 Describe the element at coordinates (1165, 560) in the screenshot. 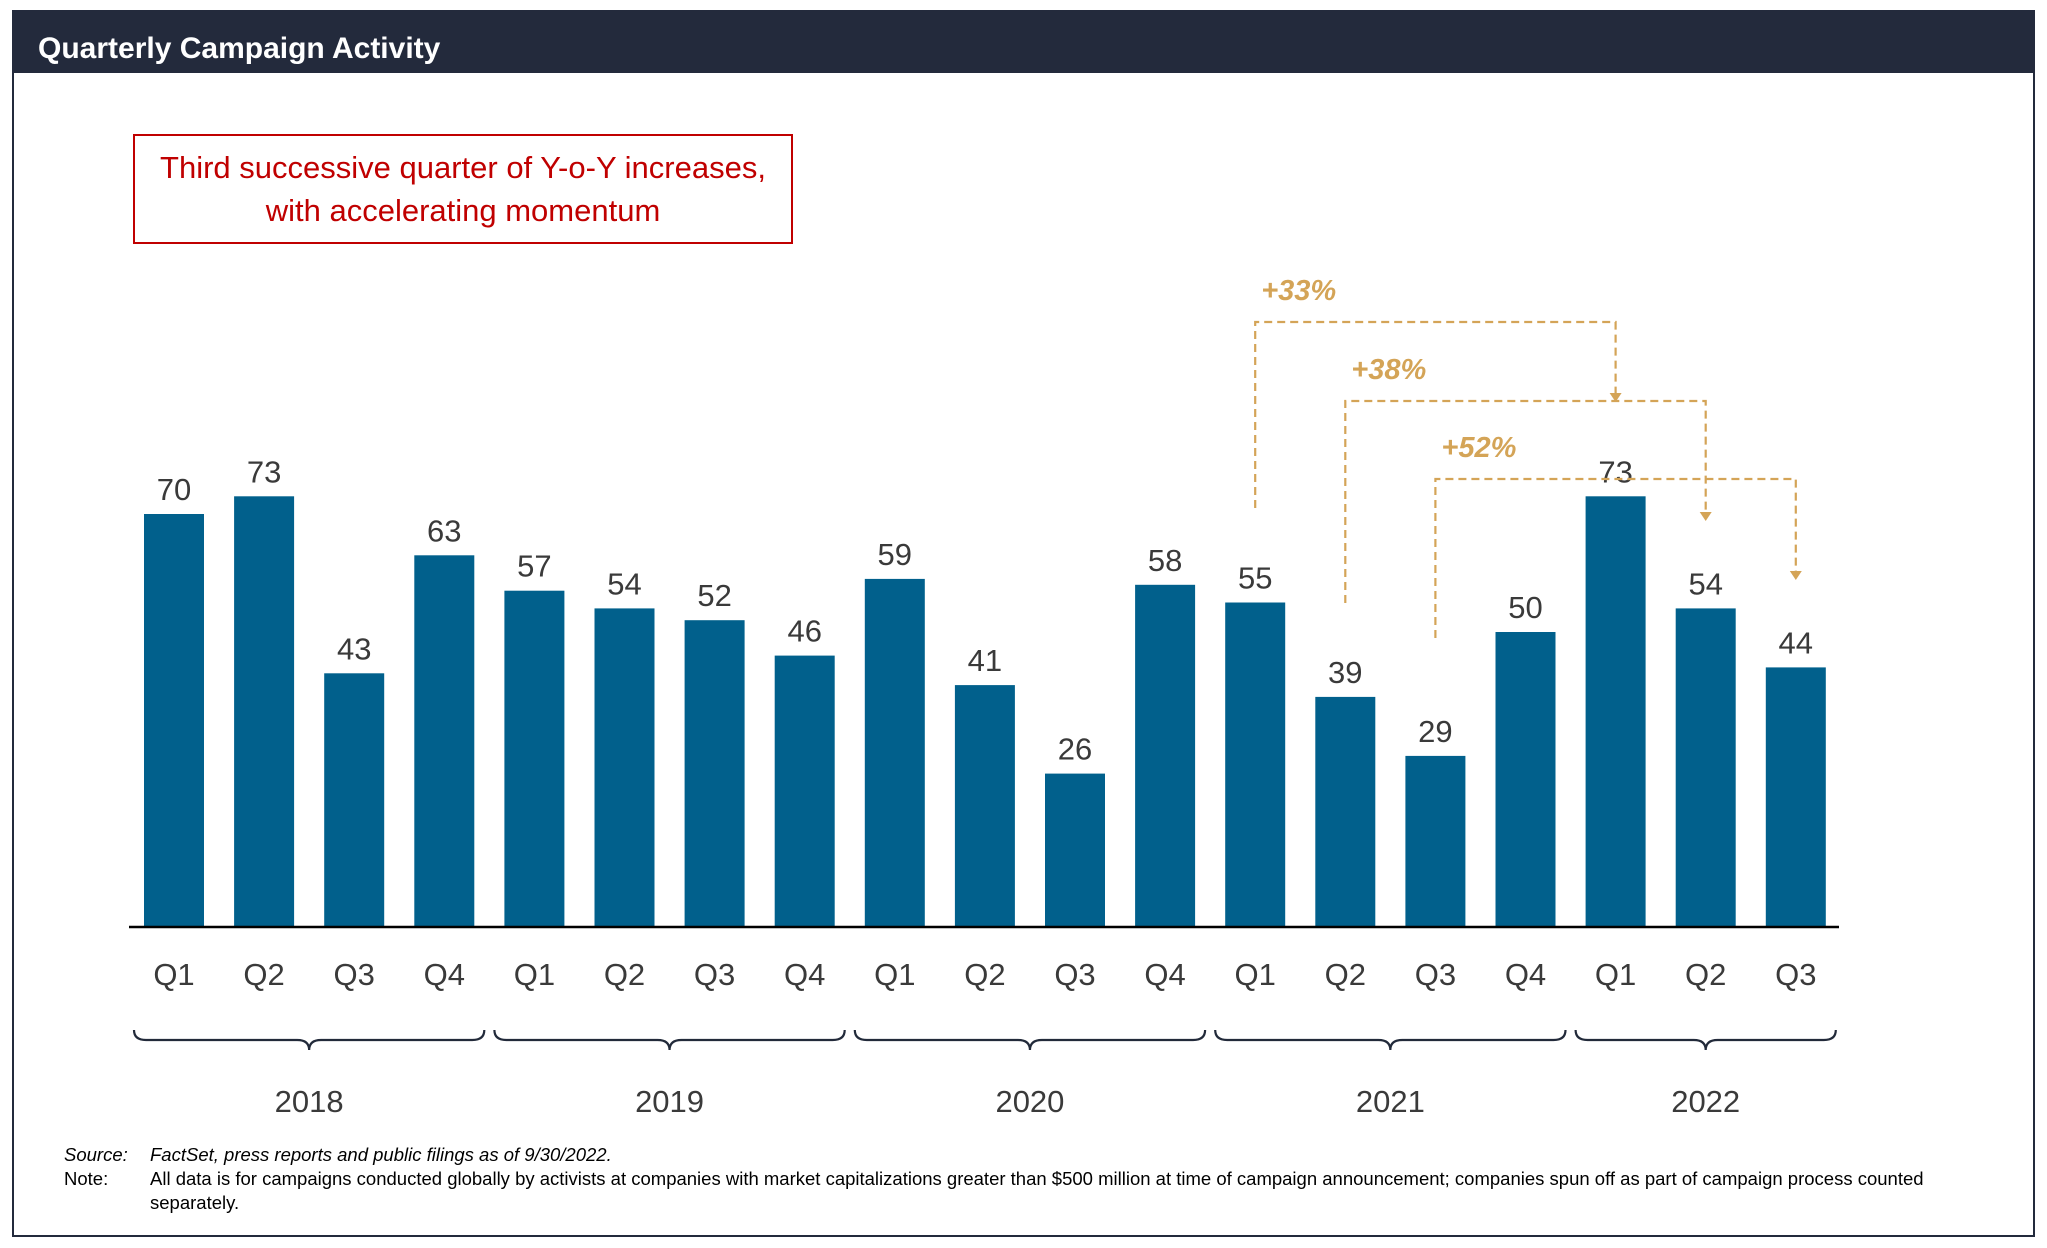

I see `value-label: 58` at that location.